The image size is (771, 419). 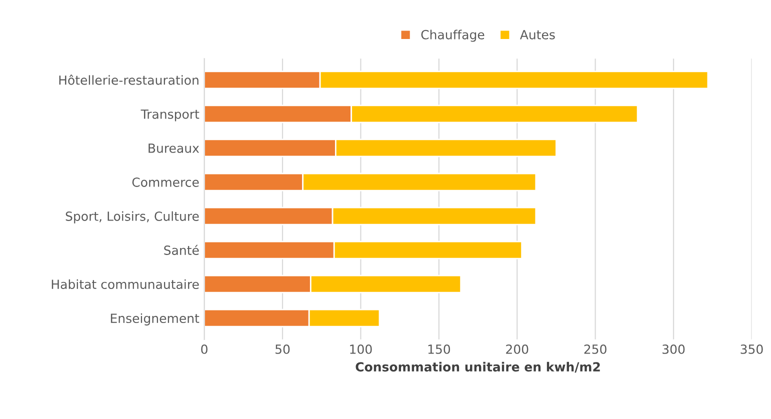 What do you see at coordinates (439, 349) in the screenshot?
I see `x-tick-label: 150` at bounding box center [439, 349].